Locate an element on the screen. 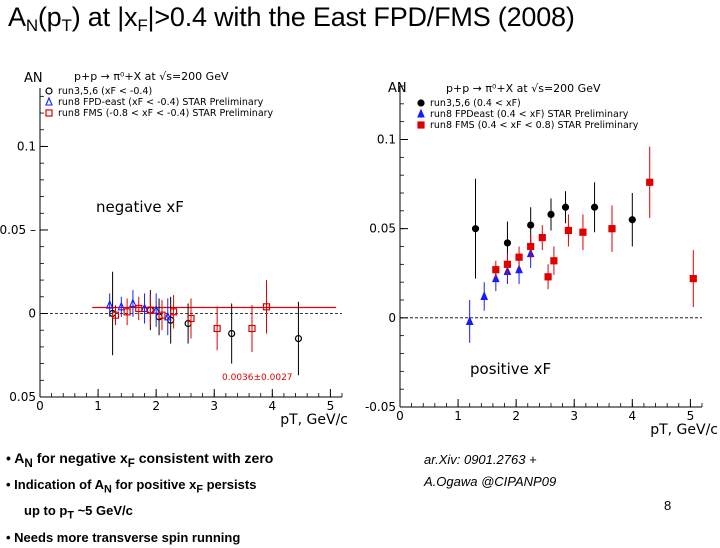 The width and height of the screenshot is (720, 548). left-x-tick-label: 1 is located at coordinates (98, 406).